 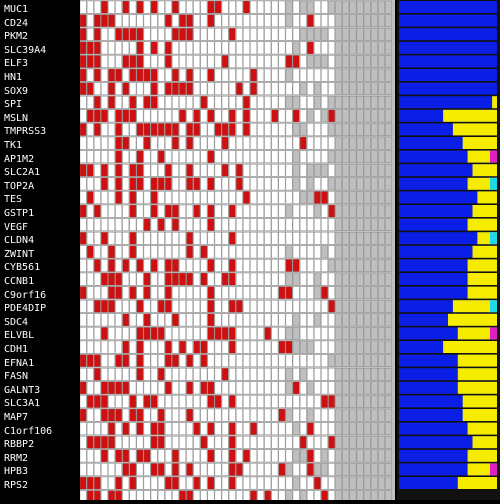 What do you see at coordinates (25, 132) in the screenshot?
I see `gene-label: TMPRSS3` at bounding box center [25, 132].